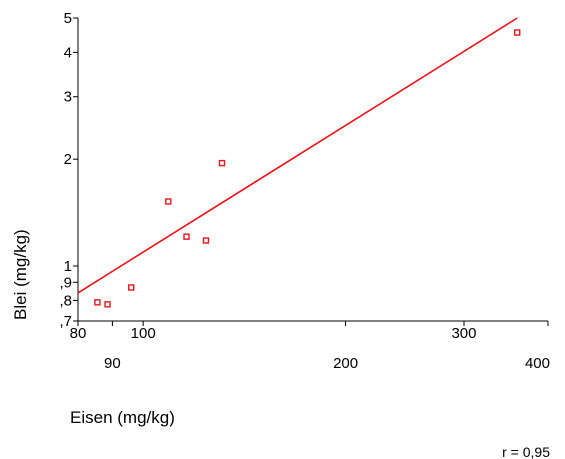 The height and width of the screenshot is (459, 565). Describe the element at coordinates (537, 363) in the screenshot. I see `x-tick-label: 400` at that location.